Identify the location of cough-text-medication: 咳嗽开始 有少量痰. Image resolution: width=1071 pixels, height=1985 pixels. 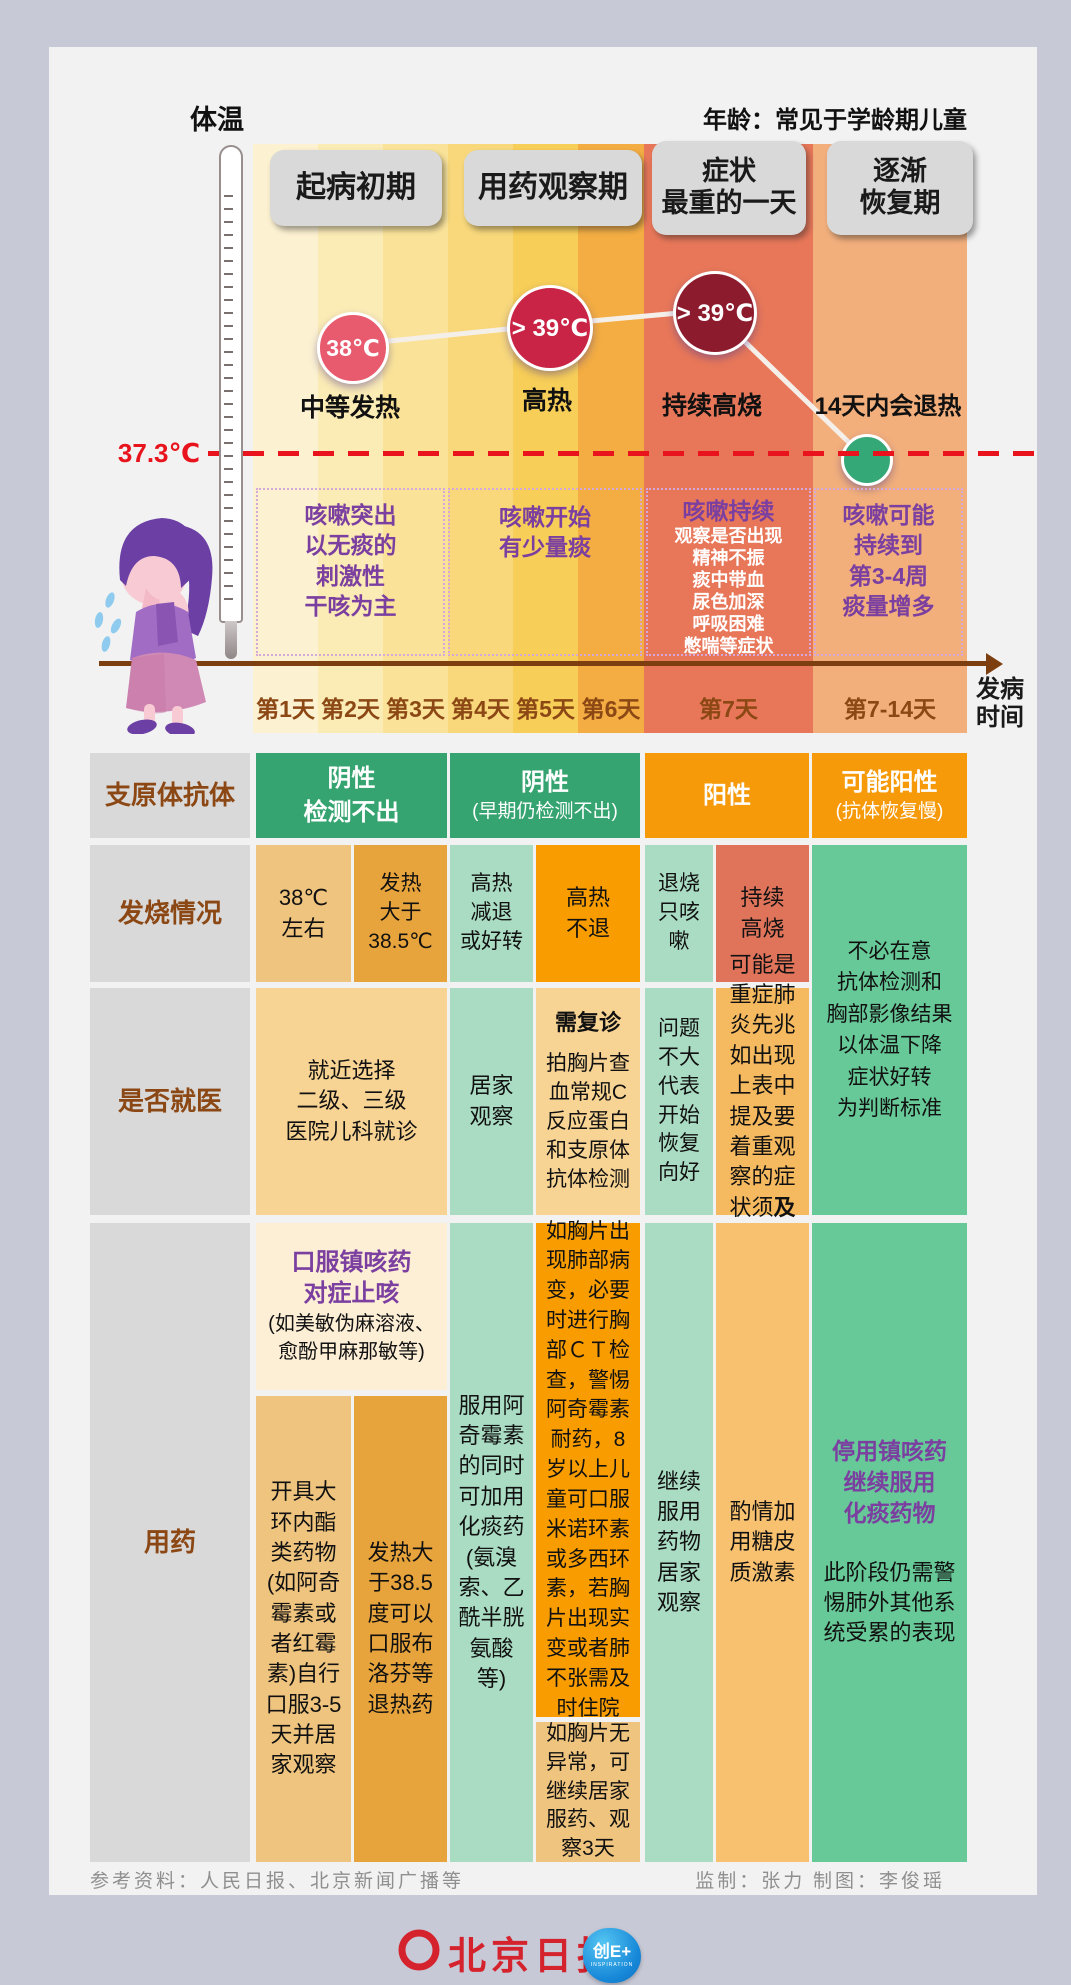
(545, 532).